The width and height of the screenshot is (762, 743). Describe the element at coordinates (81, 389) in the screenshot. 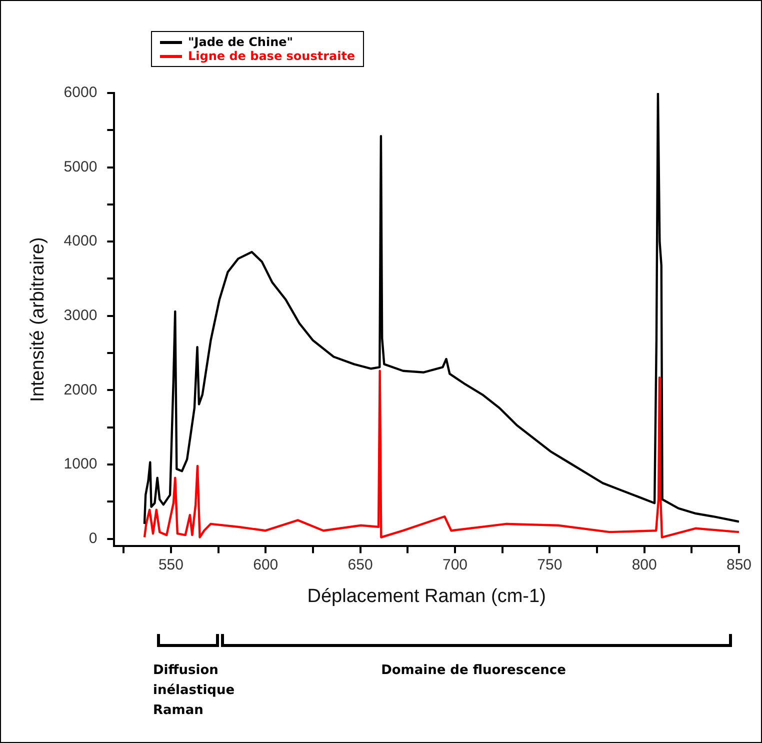

I see `y-tick-label: 2000` at that location.